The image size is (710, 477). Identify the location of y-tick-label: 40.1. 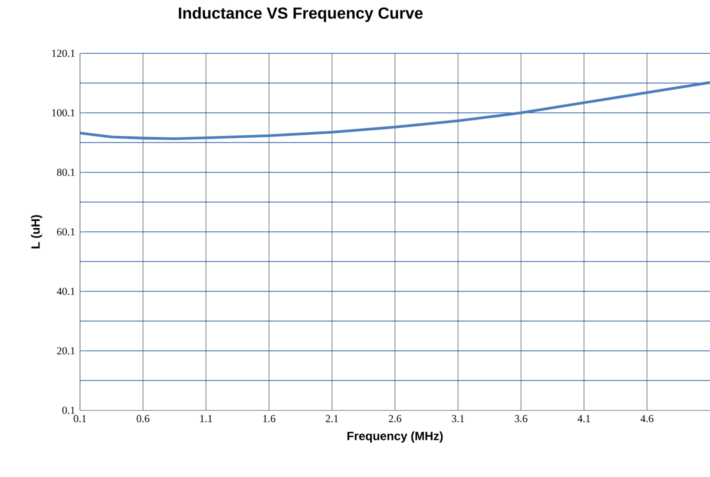
(65, 291).